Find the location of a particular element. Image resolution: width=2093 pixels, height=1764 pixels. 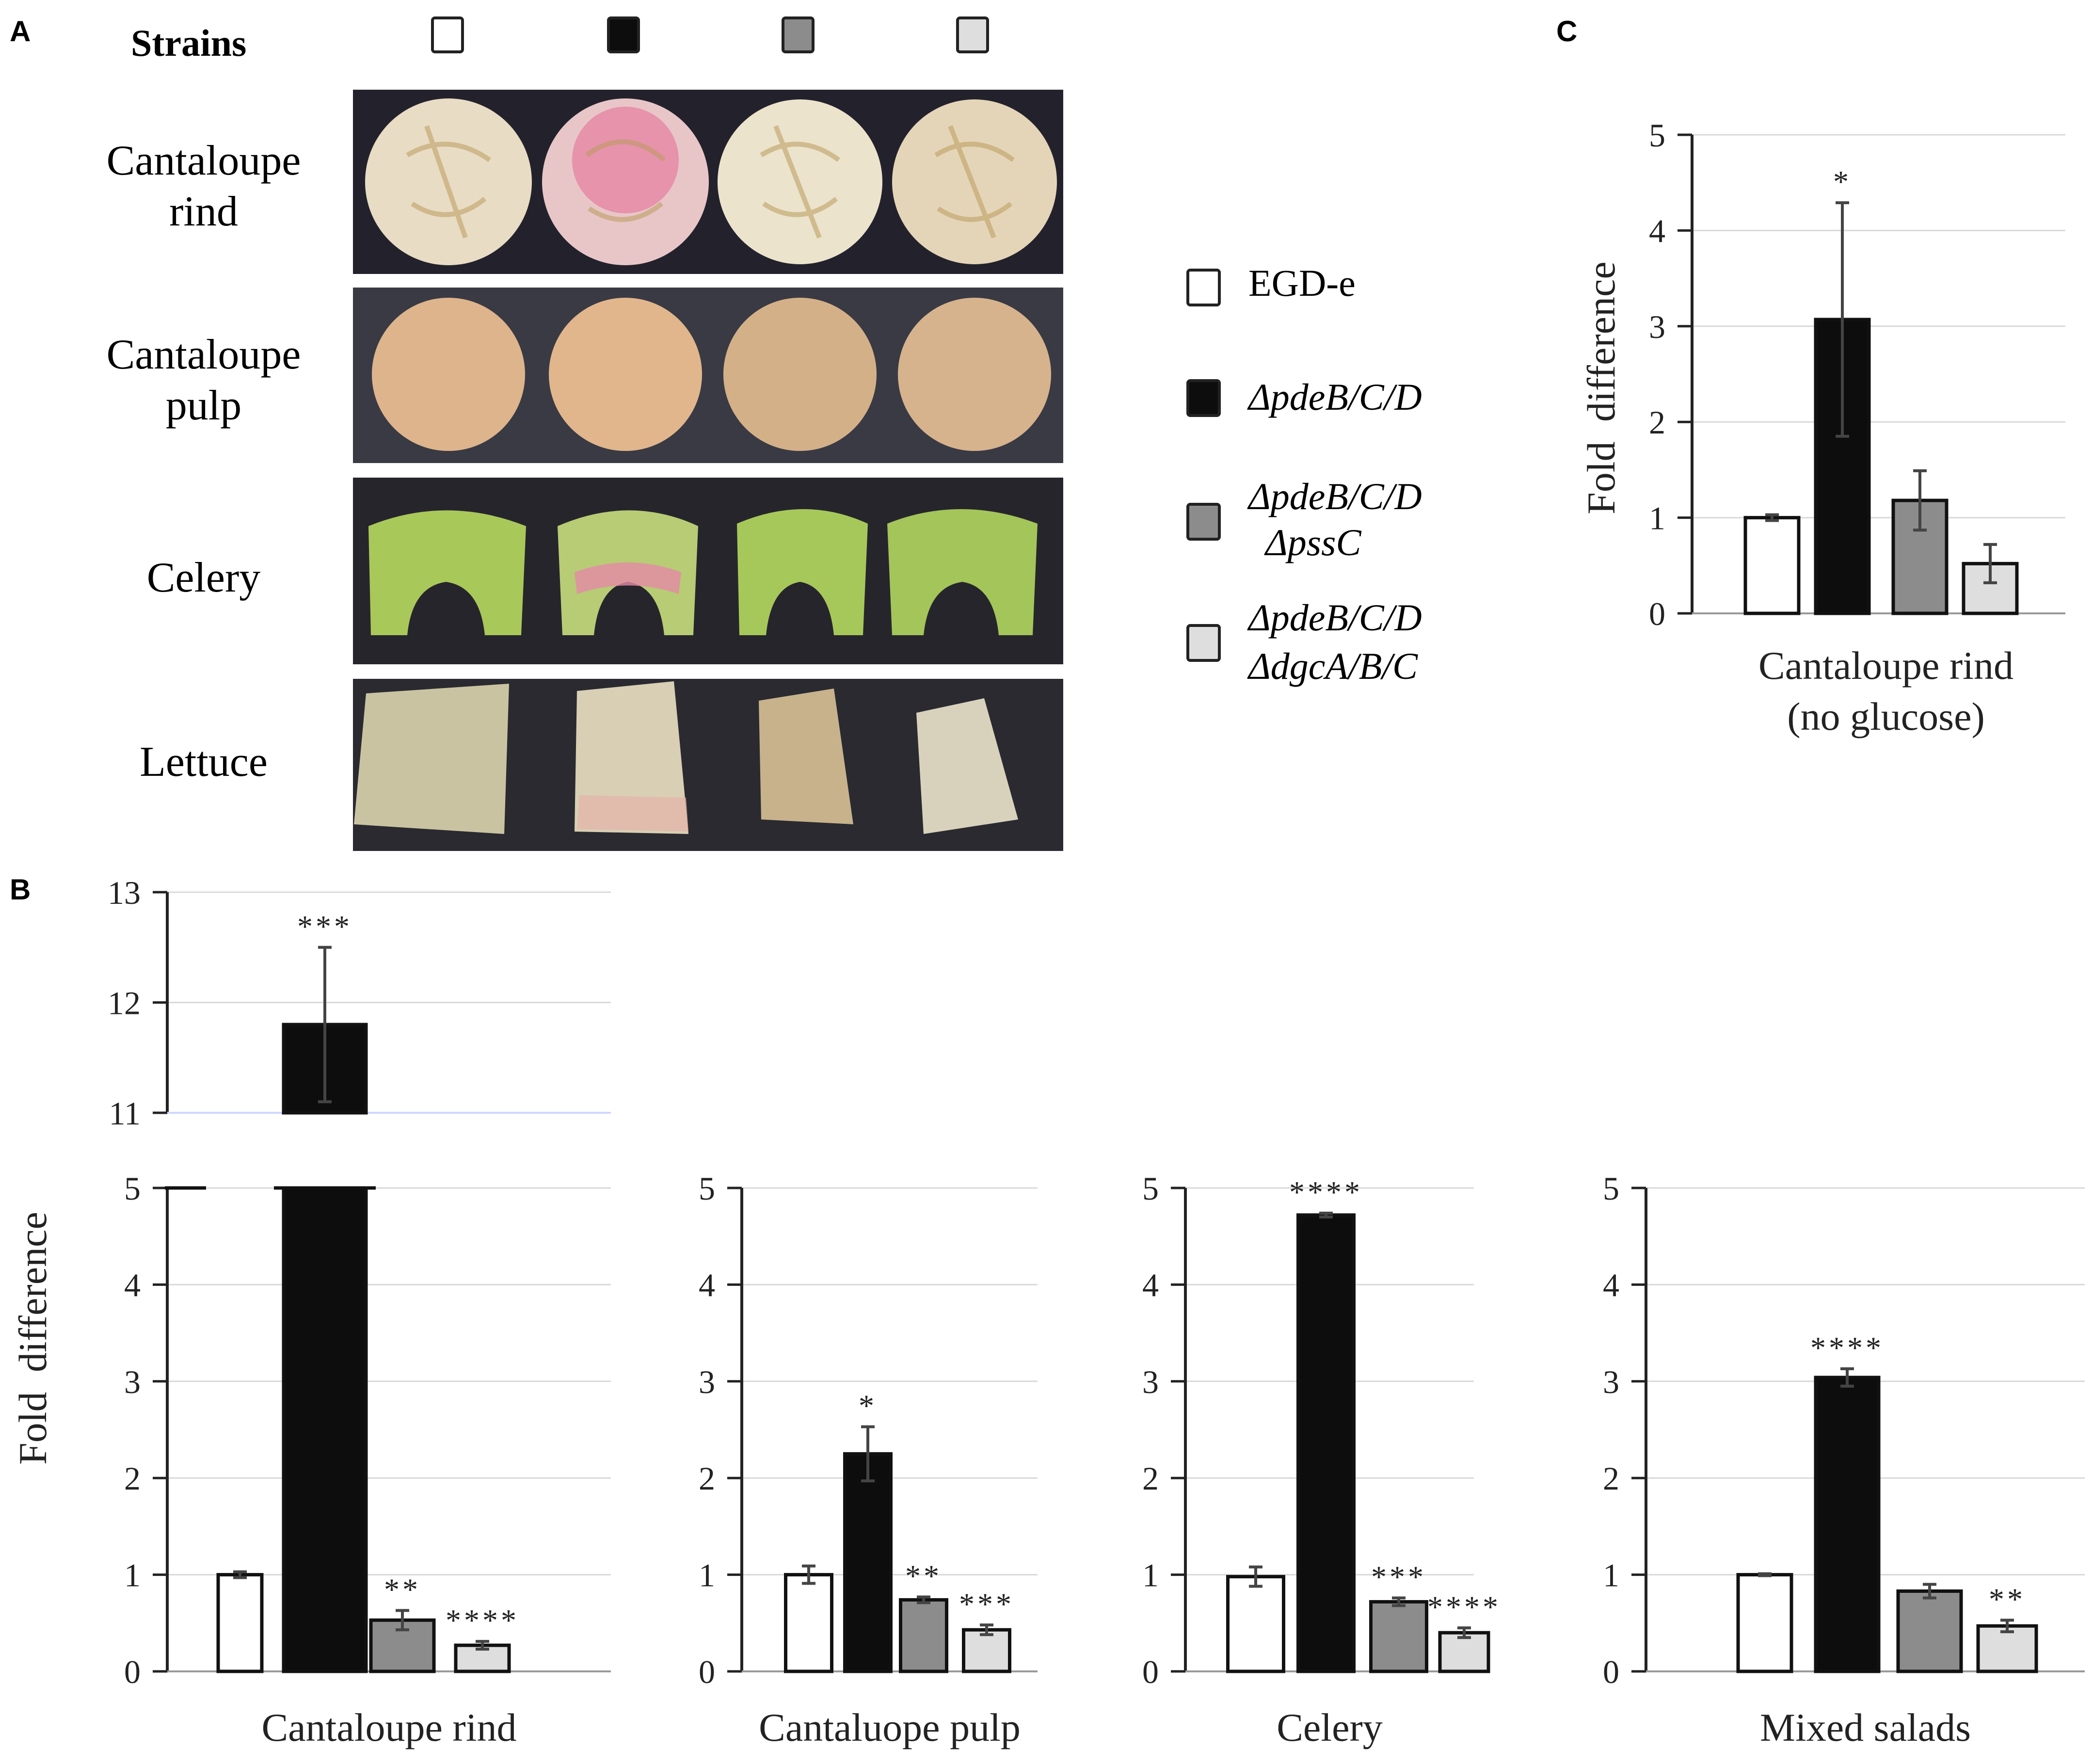

b1-ytick-label: 0 is located at coordinates (132, 1671).